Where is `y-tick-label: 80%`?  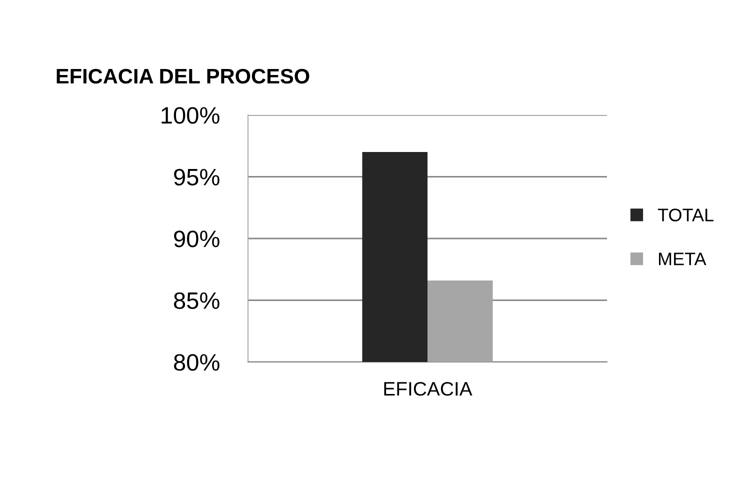
y-tick-label: 80% is located at coordinates (197, 362).